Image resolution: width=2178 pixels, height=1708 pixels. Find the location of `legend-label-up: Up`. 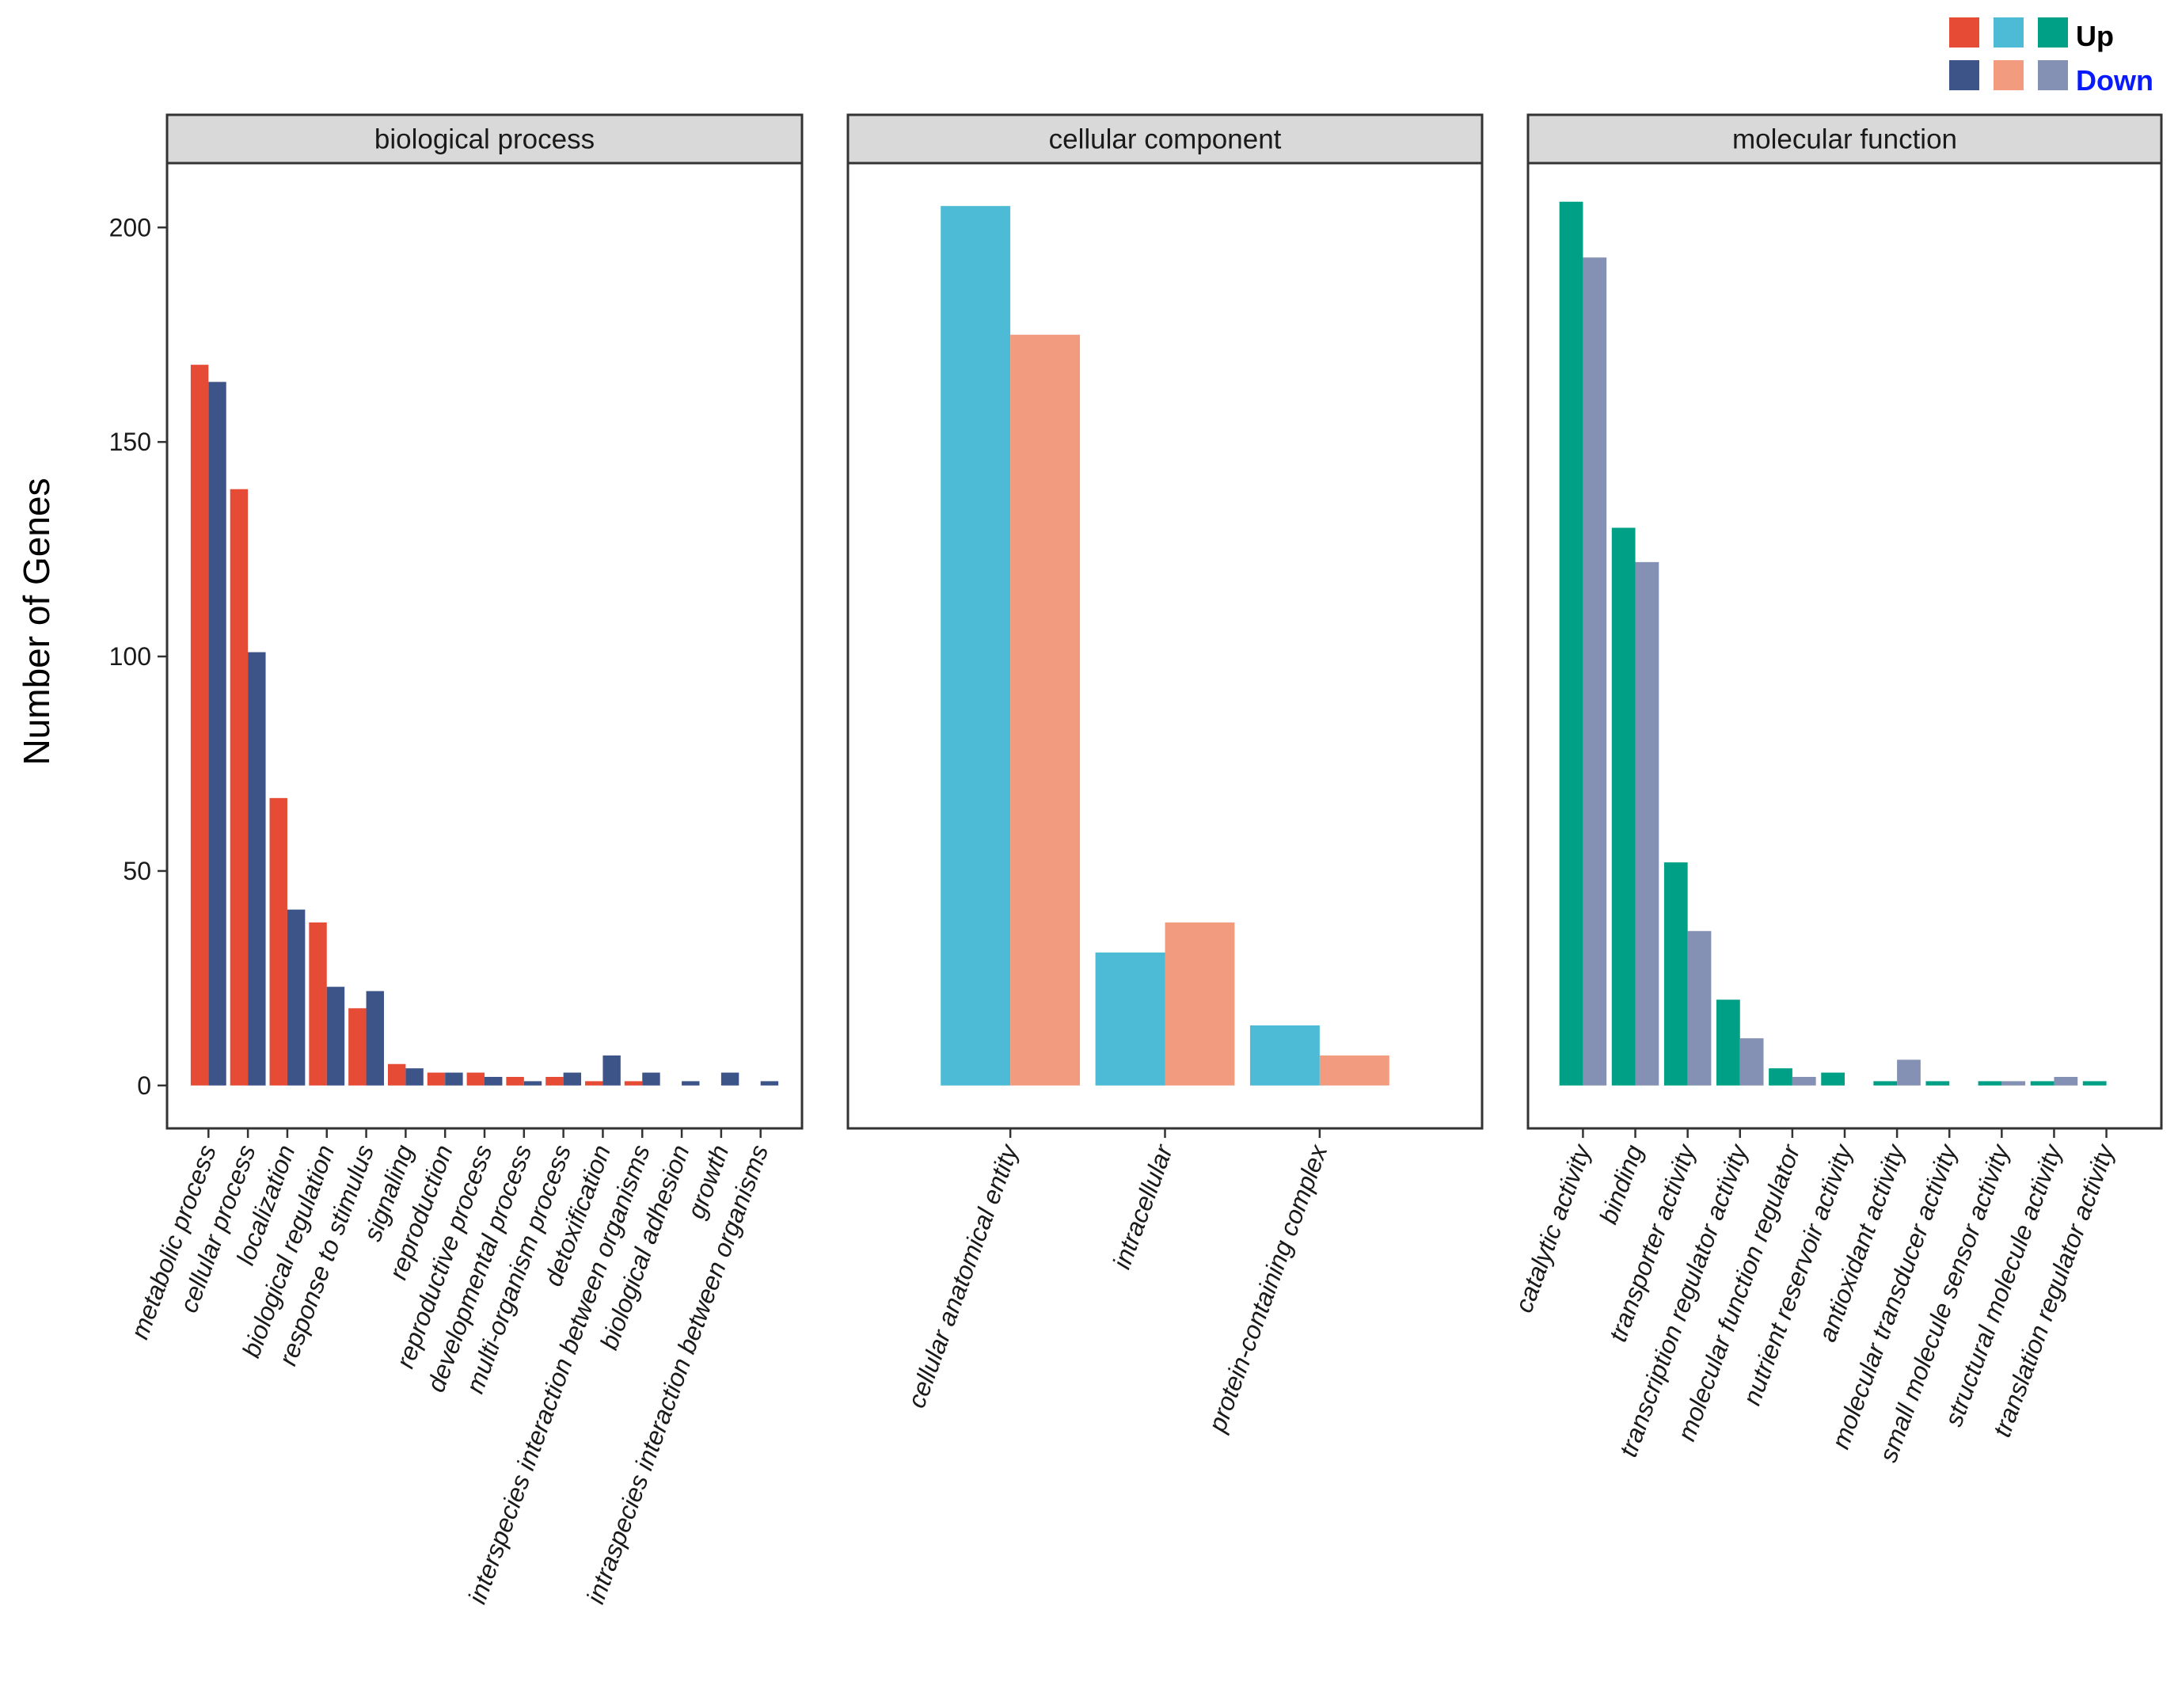

legend-label-up: Up is located at coordinates (2095, 36).